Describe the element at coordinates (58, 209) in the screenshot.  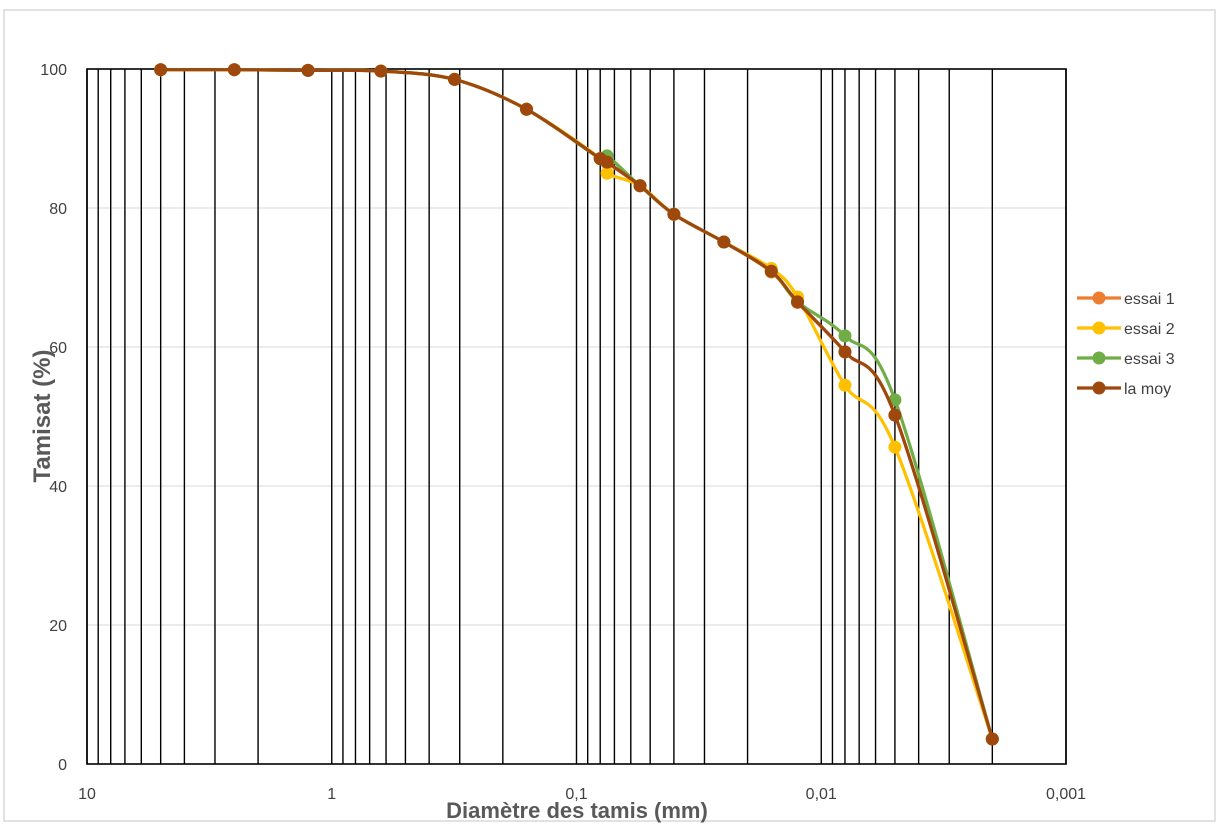
I see `y-tick-label: 80` at that location.